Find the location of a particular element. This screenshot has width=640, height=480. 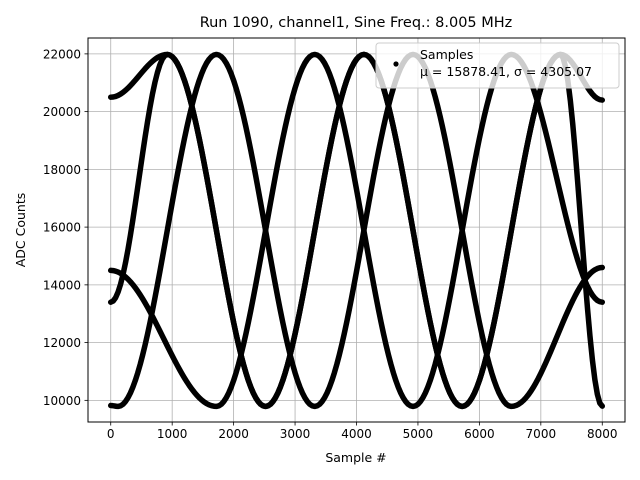

legend-stats: μ = 15878.41, σ = 4305.07 is located at coordinates (506, 71).